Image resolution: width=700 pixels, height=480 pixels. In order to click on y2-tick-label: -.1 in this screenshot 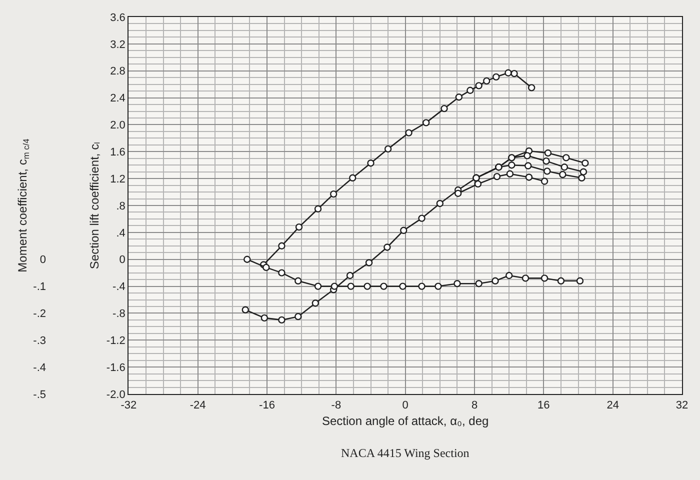, I will do `click(39, 287)`.